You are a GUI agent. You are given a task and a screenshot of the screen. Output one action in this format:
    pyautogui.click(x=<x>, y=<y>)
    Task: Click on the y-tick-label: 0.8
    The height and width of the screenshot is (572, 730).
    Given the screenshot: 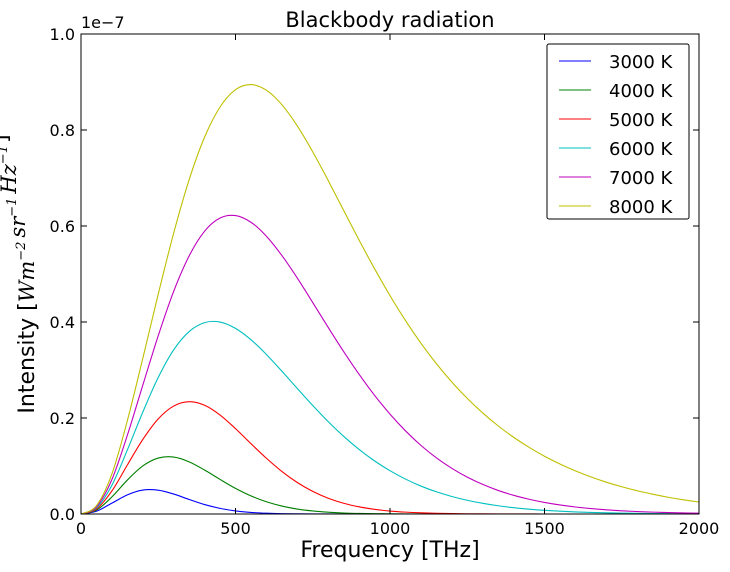 What is the action you would take?
    pyautogui.click(x=62, y=130)
    